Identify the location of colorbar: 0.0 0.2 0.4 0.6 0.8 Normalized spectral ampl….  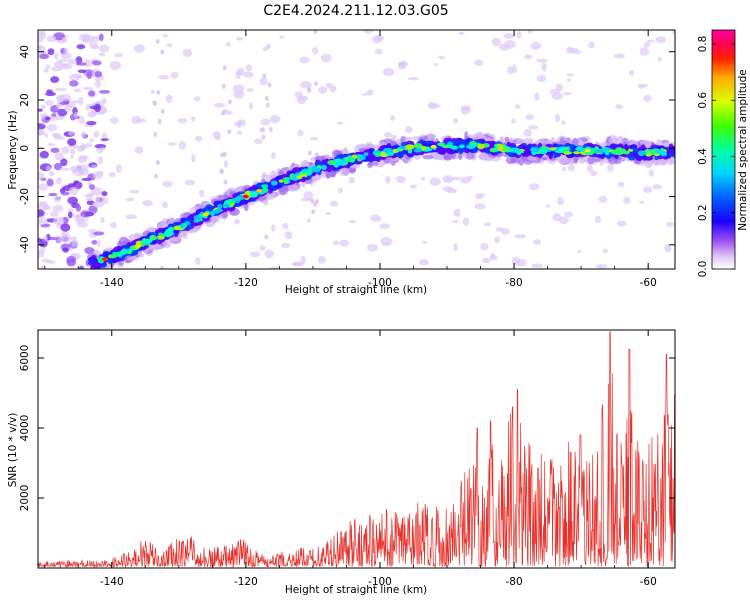
(723, 153).